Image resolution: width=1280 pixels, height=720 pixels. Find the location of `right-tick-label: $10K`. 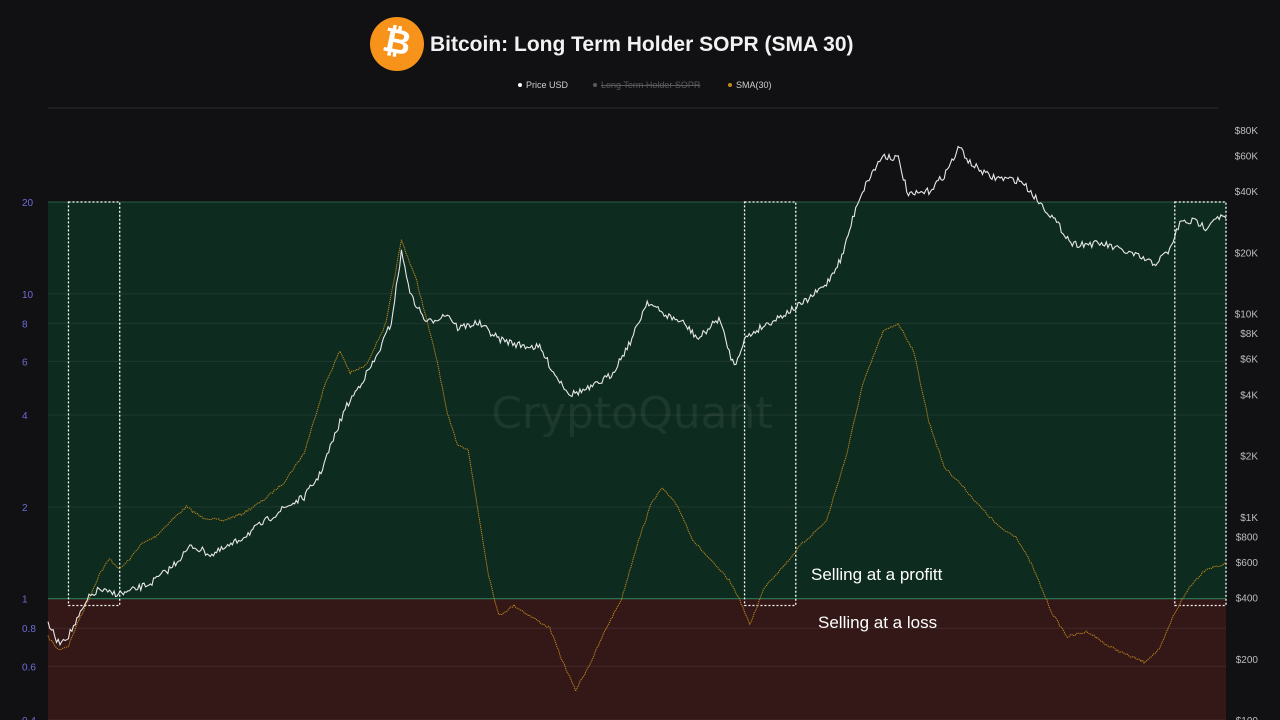

right-tick-label: $10K is located at coordinates (1247, 315).